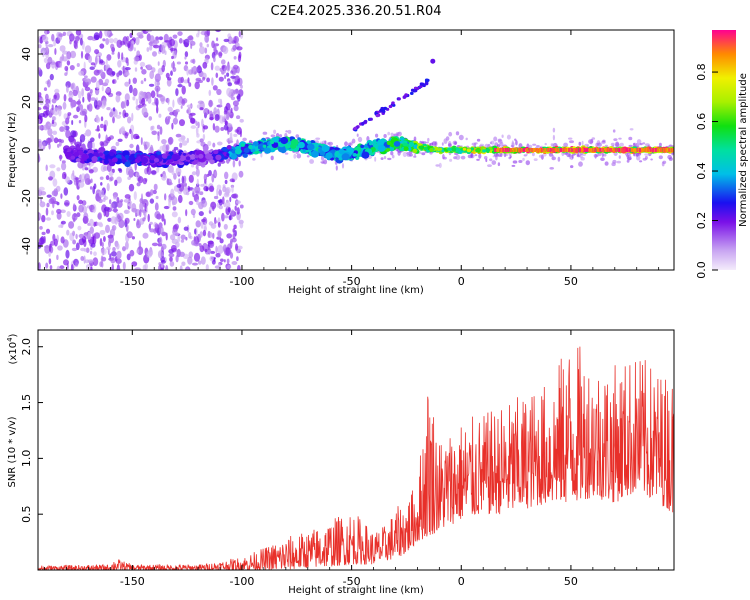  What do you see at coordinates (571, 281) in the screenshot?
I see `spectrogram-x-tick-label: 50` at bounding box center [571, 281].